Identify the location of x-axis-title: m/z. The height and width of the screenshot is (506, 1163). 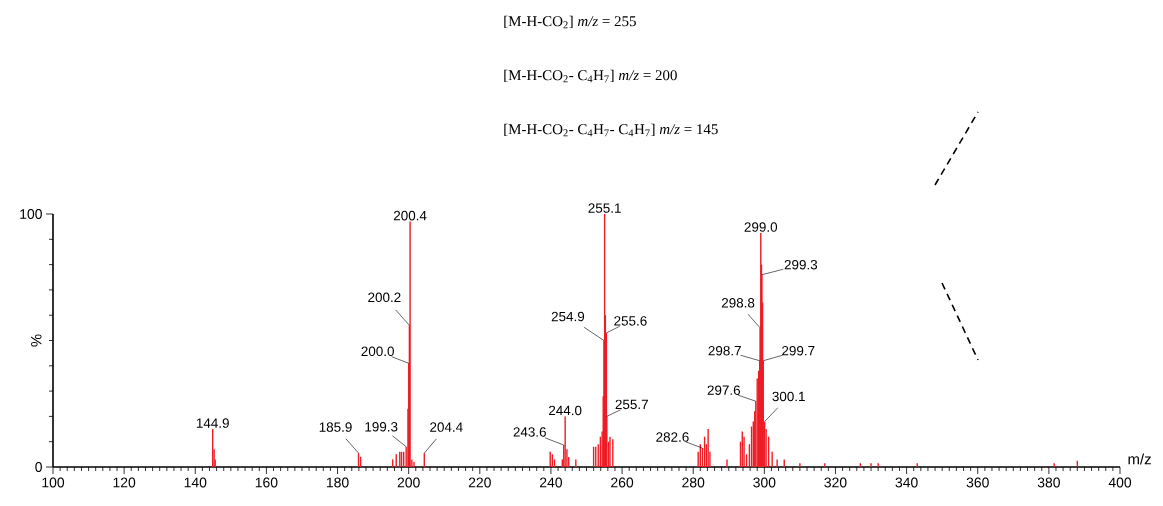
(1139, 459).